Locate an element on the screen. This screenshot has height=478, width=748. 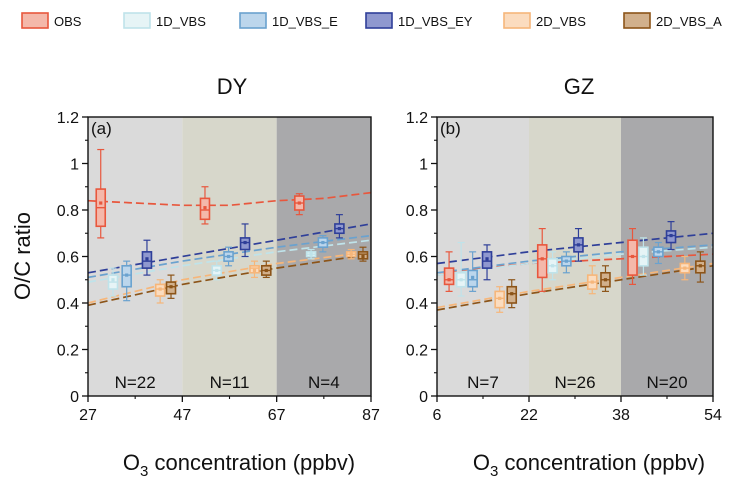
y-tick-label: 1 is located at coordinates (423, 165).